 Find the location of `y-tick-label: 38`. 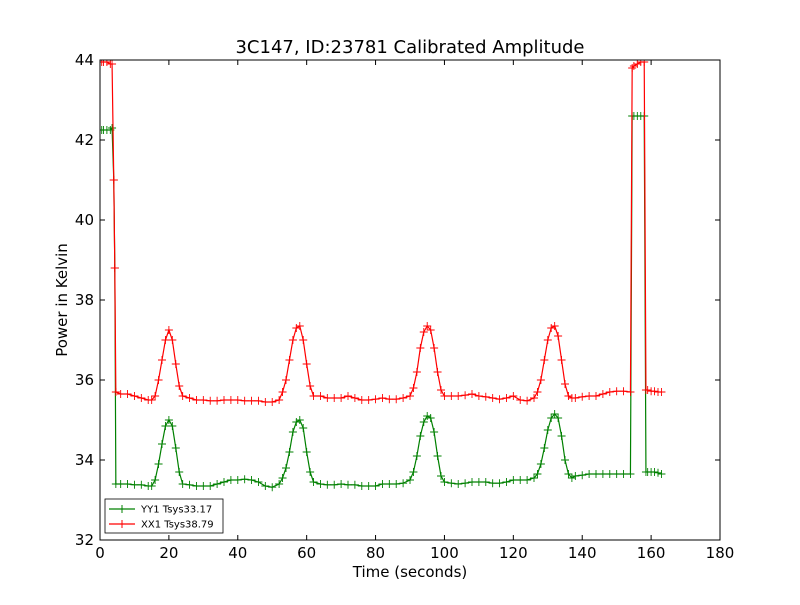

y-tick-label: 38 is located at coordinates (84, 300).